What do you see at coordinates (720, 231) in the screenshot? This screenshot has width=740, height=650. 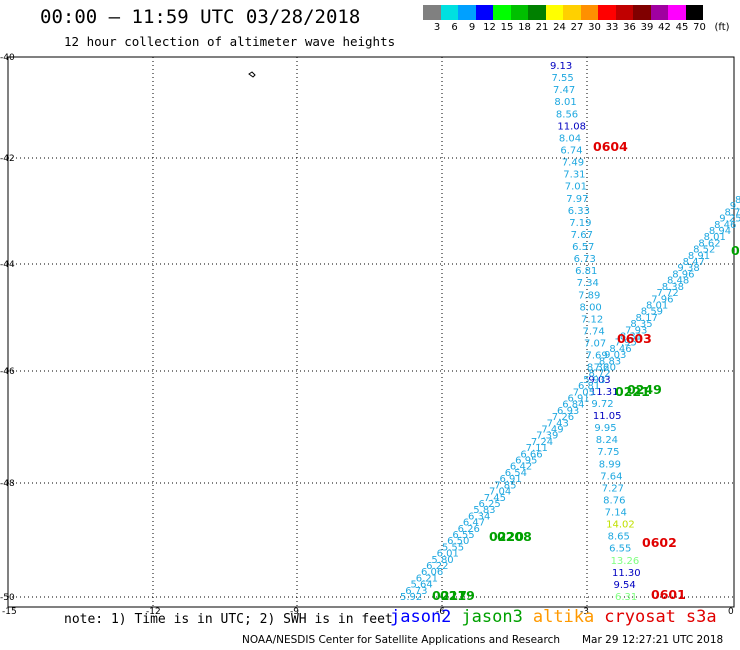 I see `track-value: 8.94` at bounding box center [720, 231].